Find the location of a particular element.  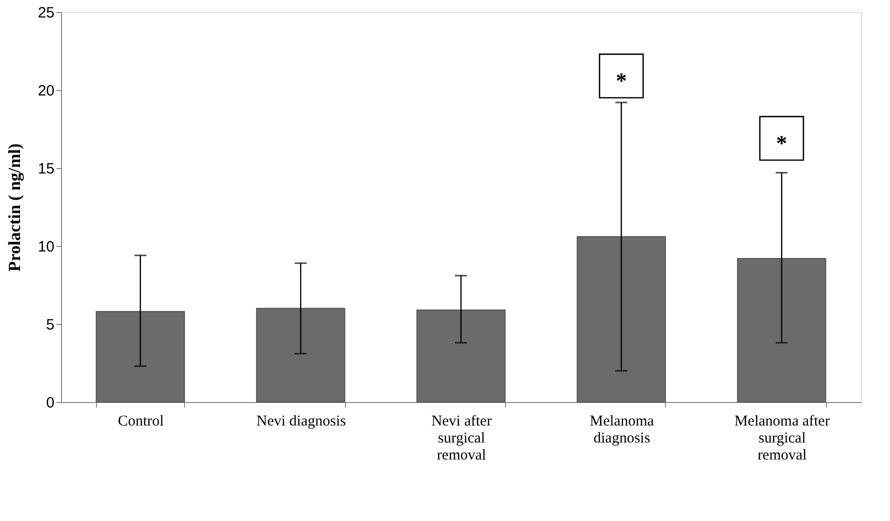

y-tick-label: 15 is located at coordinates (46, 169).